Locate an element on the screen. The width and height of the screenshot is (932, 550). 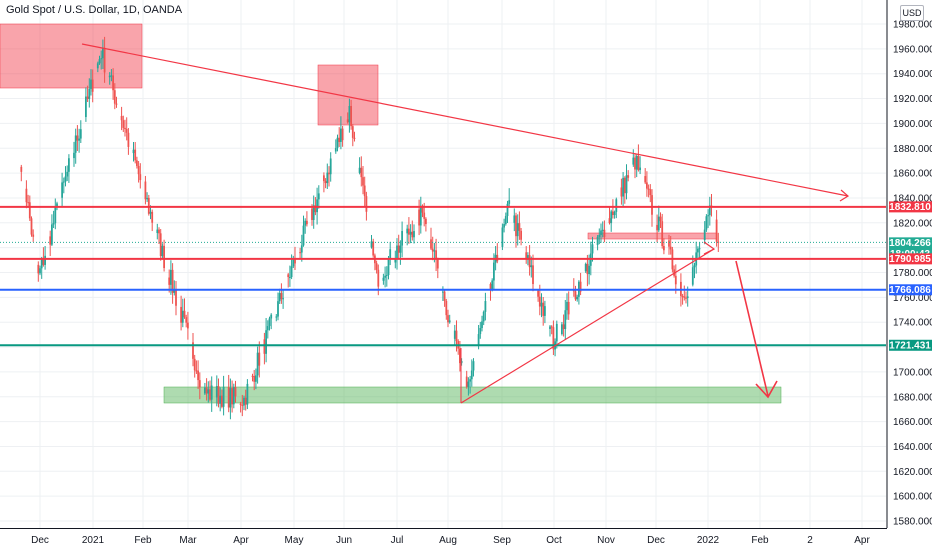
price-tick-label: 1640.000 is located at coordinates (912, 447).